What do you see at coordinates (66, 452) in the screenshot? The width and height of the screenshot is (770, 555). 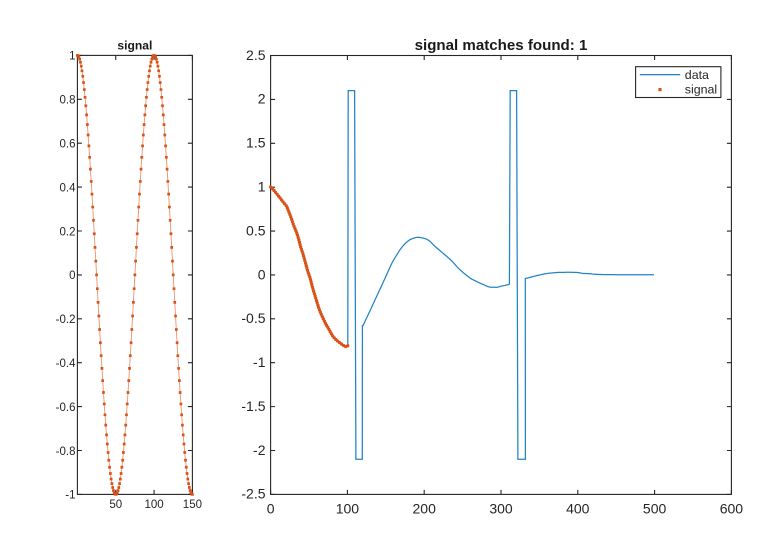 I see `svg-text: -0.8` at bounding box center [66, 452].